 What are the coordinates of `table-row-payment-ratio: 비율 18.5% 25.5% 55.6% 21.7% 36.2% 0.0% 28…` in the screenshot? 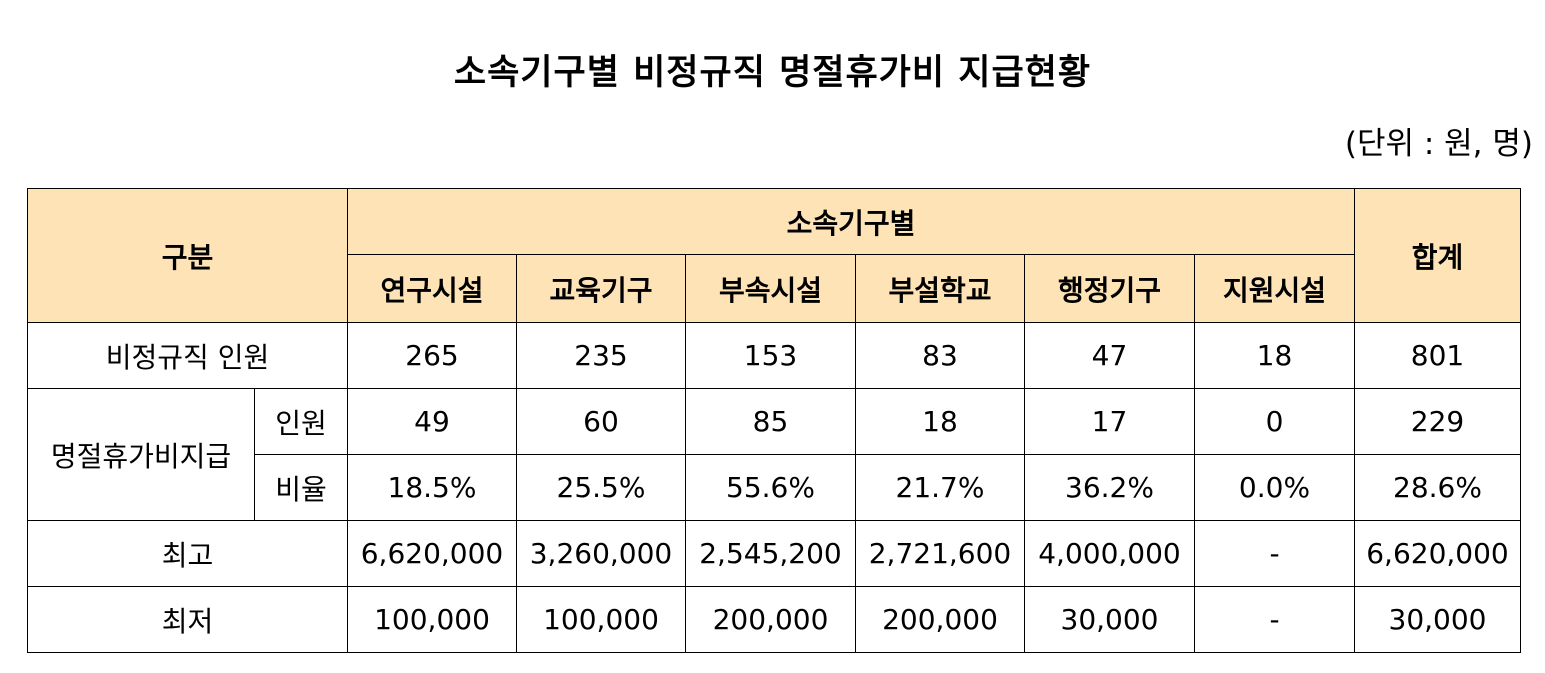 It's located at (774, 487).